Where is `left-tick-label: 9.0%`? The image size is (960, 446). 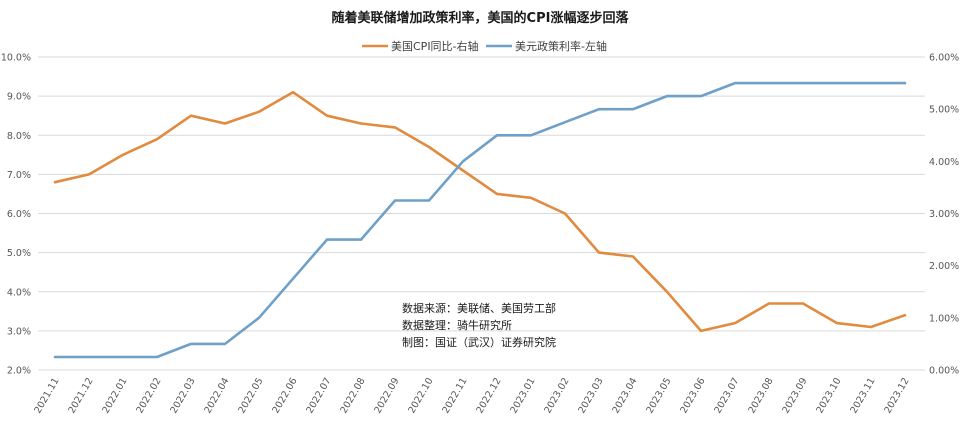 left-tick-label: 9.0% is located at coordinates (19, 97).